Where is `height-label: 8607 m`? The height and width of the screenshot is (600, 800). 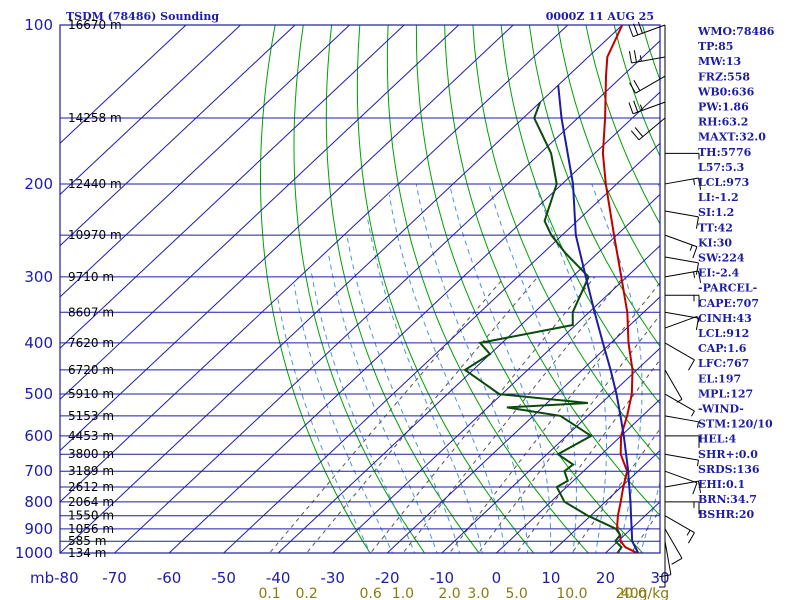 height-label: 8607 m is located at coordinates (91, 312).